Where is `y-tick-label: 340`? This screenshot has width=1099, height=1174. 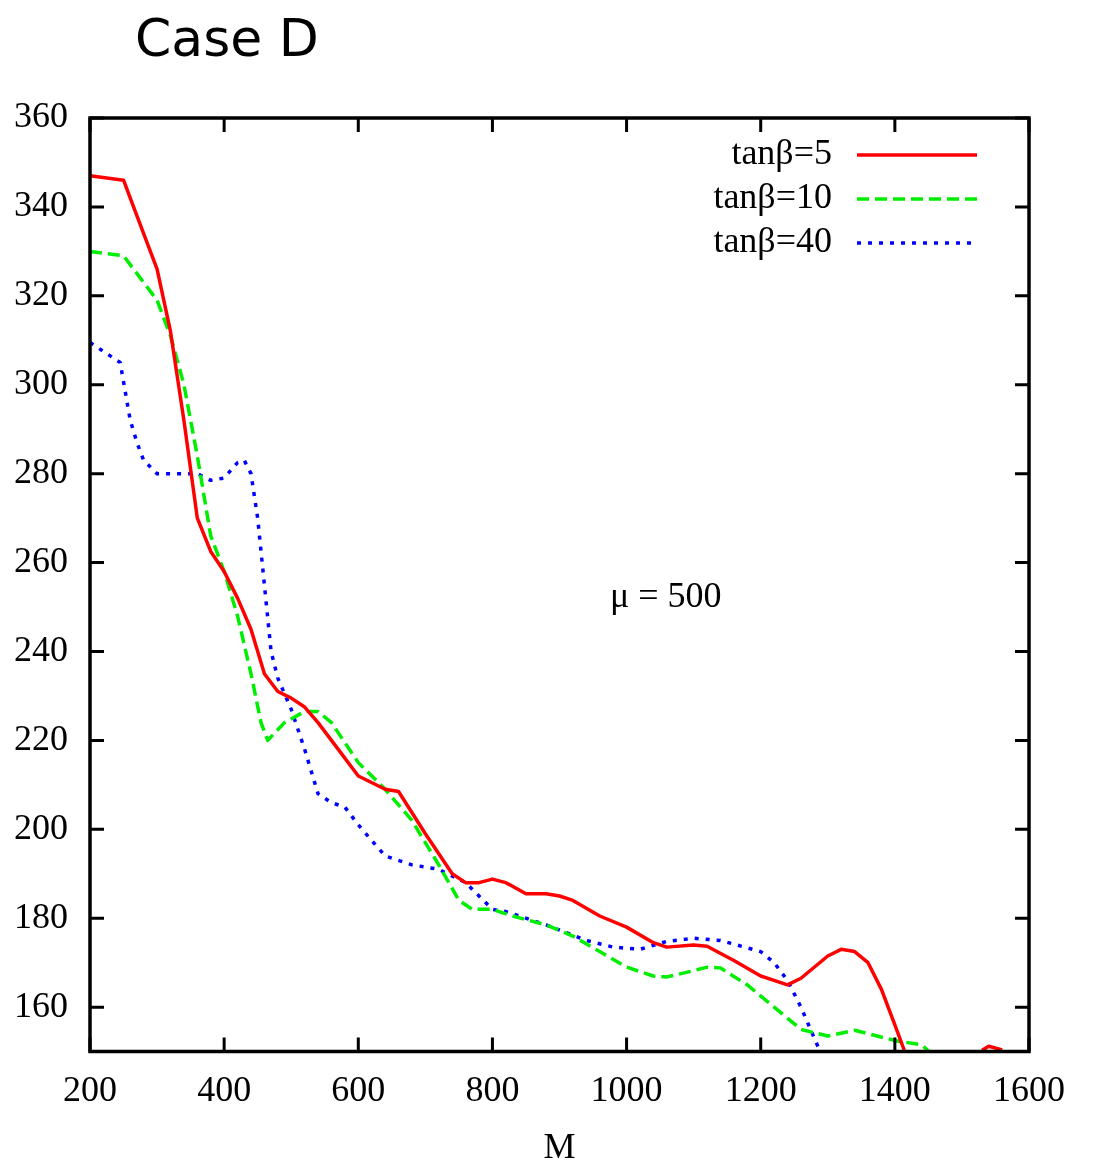 y-tick-label: 340 is located at coordinates (41, 204).